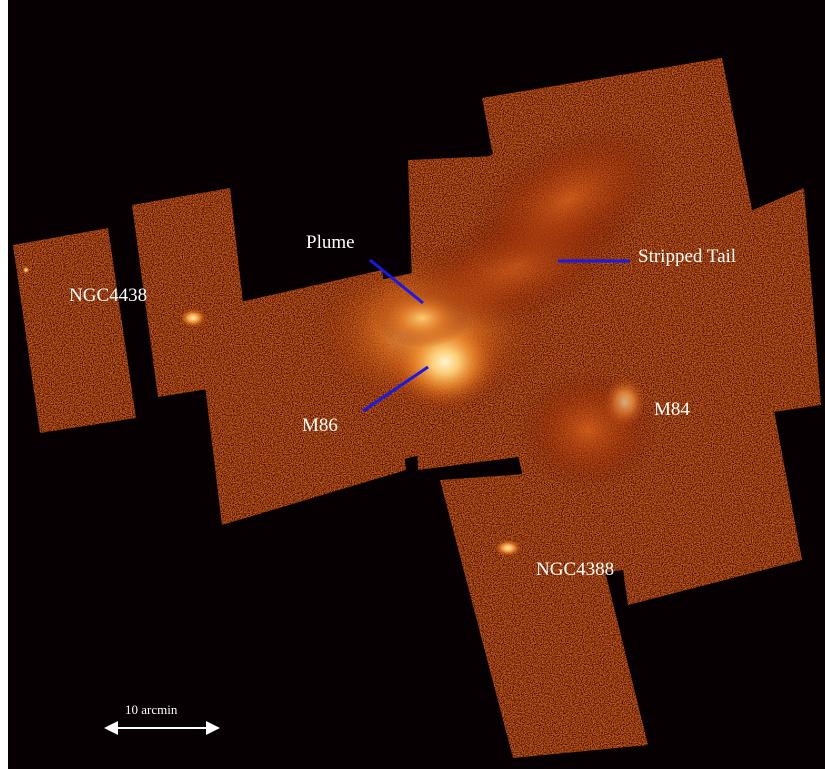 This screenshot has height=769, width=825. What do you see at coordinates (396, 281) in the screenshot?
I see `plume-pointer-line` at bounding box center [396, 281].